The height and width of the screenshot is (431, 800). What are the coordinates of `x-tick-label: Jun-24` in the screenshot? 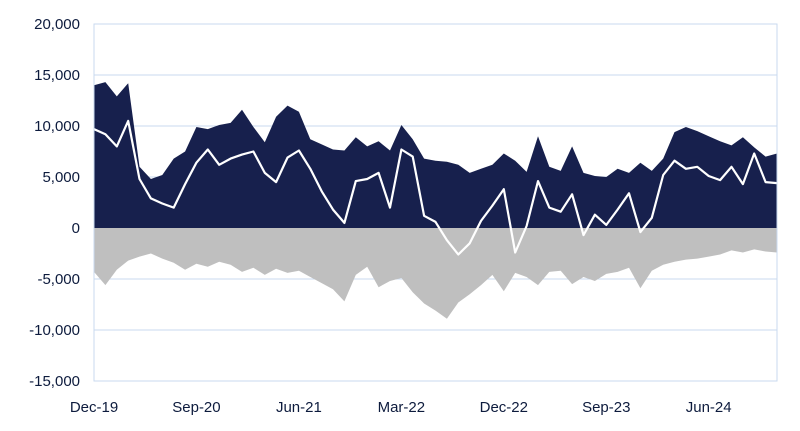 It's located at (709, 407).